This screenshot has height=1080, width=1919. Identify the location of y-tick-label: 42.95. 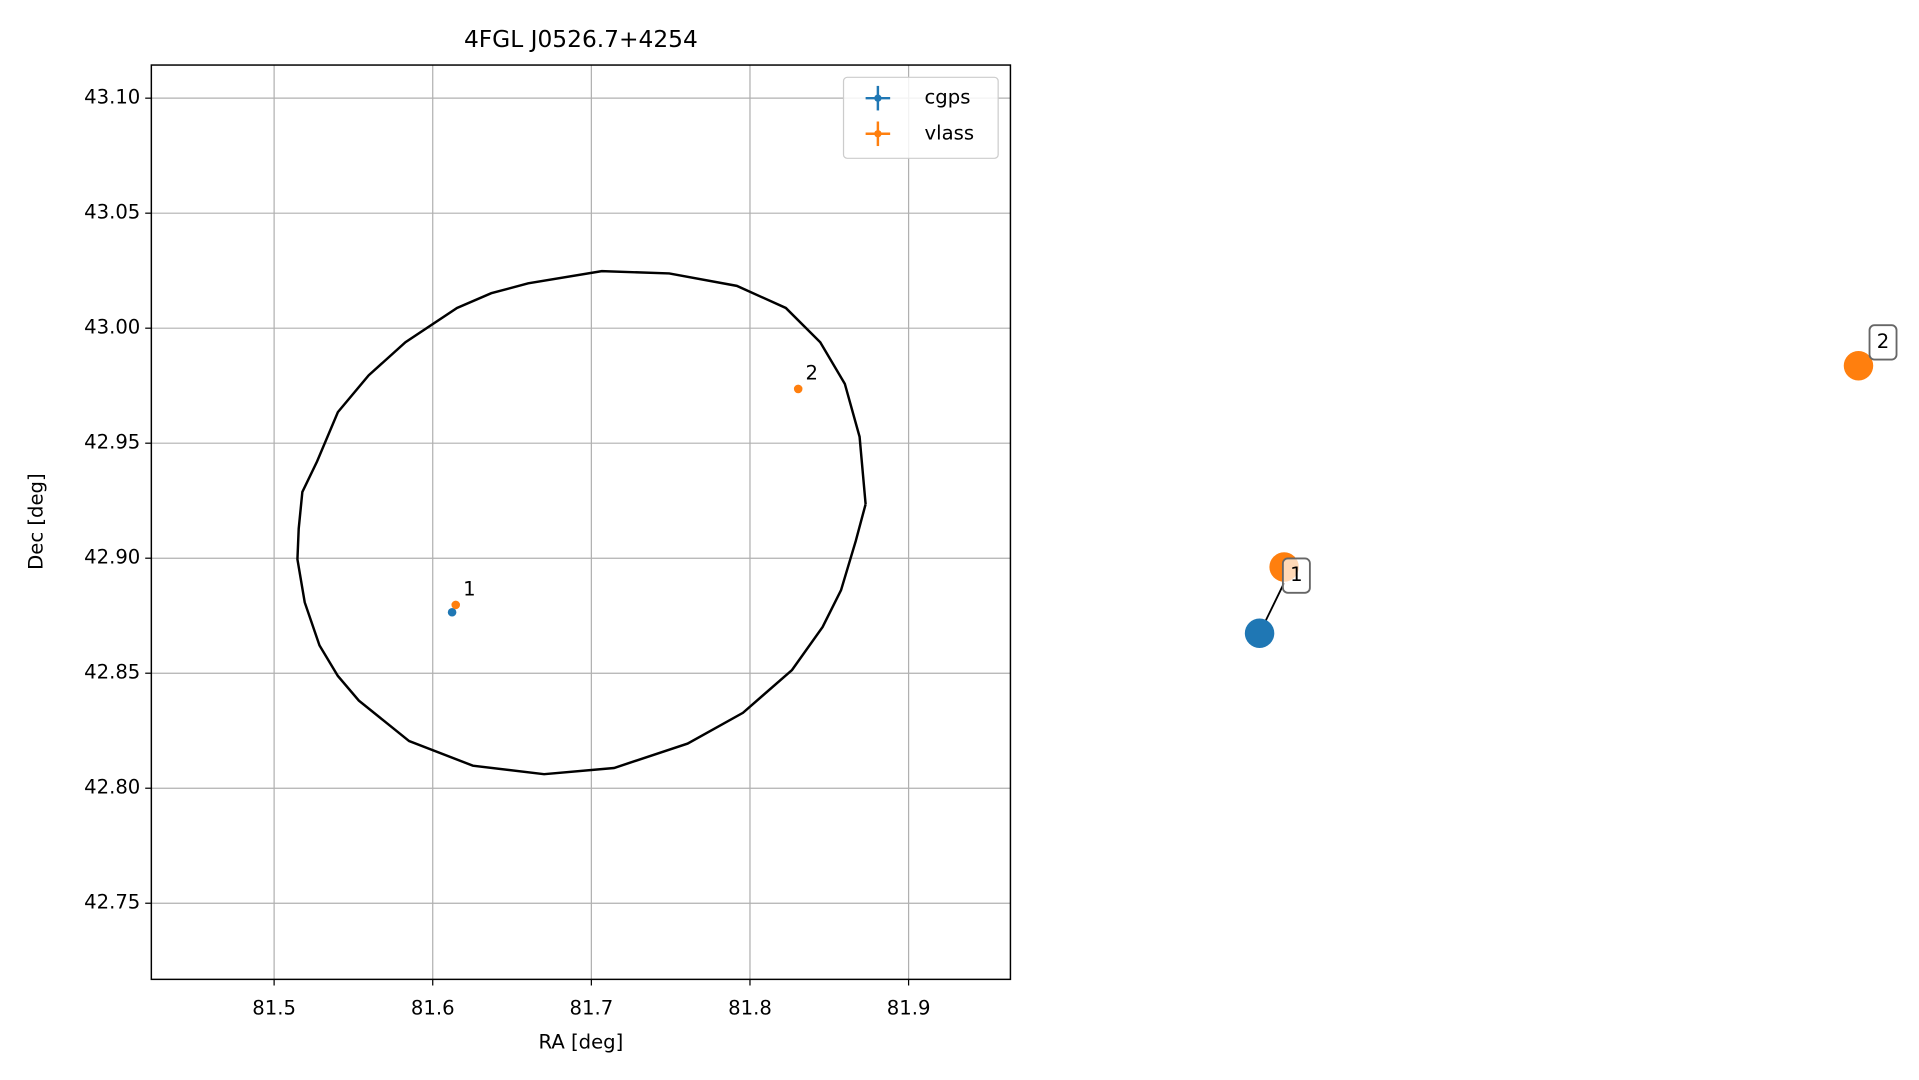
(112, 442).